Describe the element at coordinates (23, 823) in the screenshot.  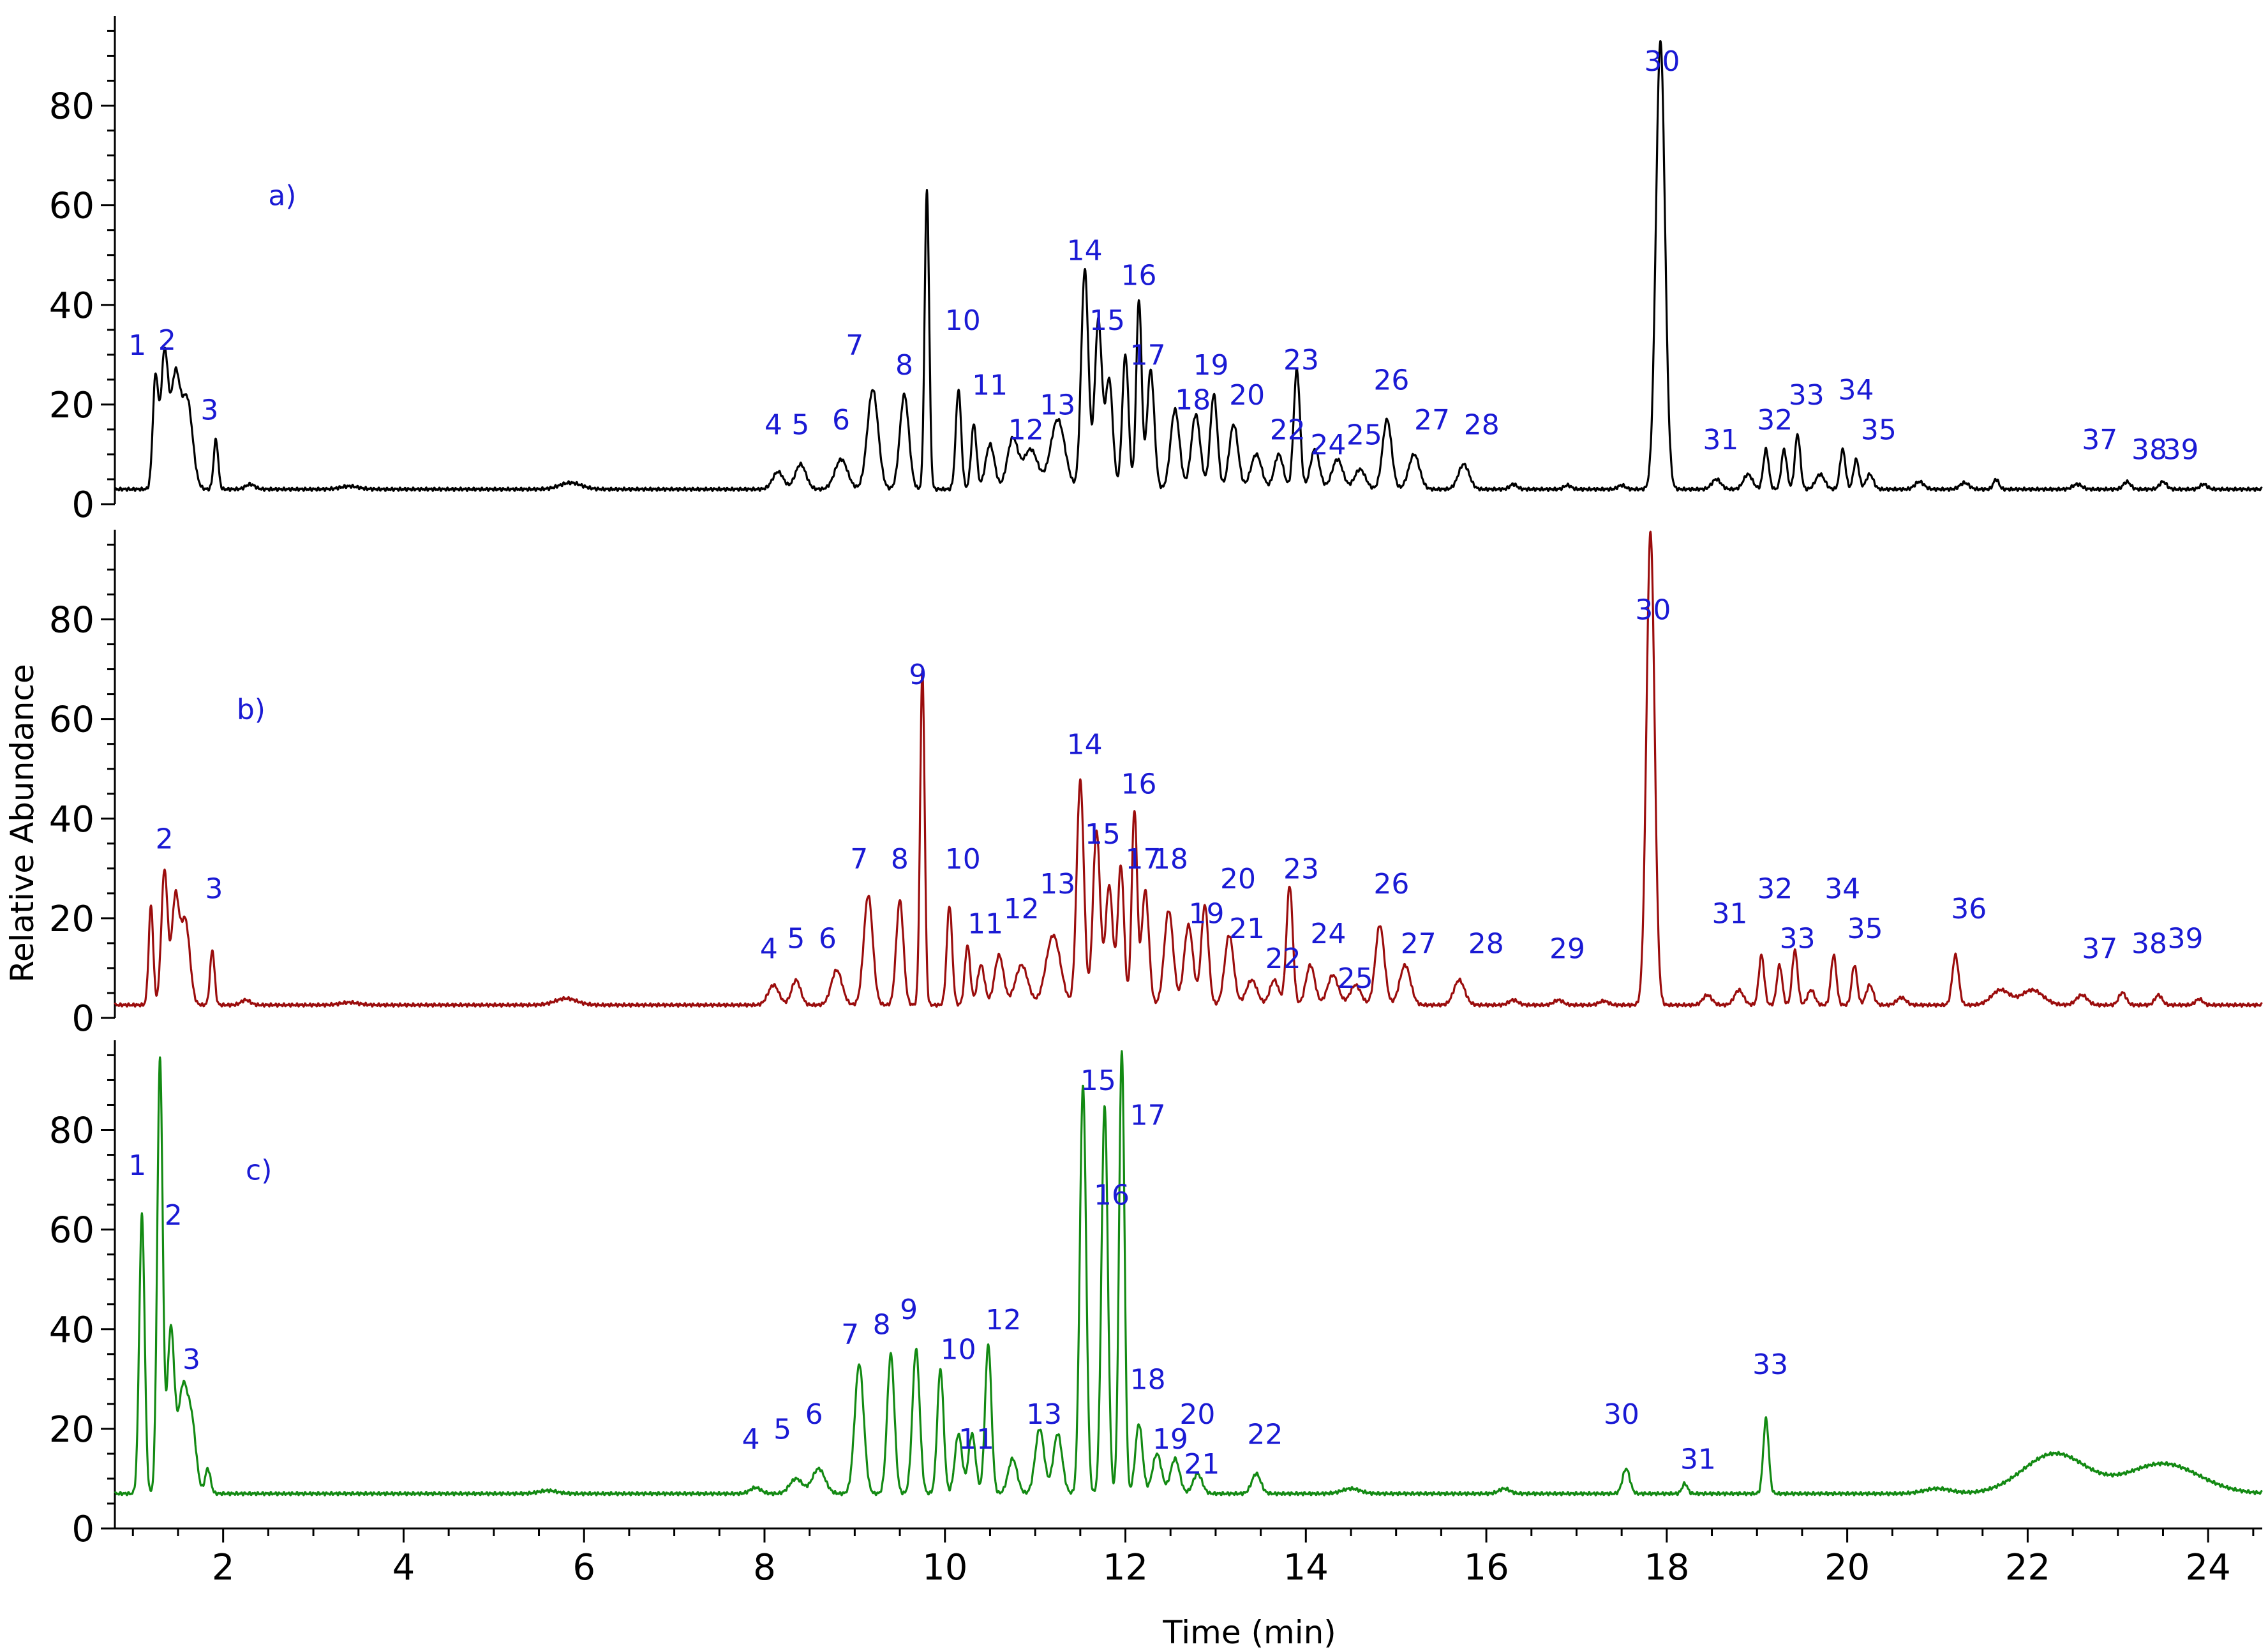
I see `y-axis-title: Relative Abundance` at that location.